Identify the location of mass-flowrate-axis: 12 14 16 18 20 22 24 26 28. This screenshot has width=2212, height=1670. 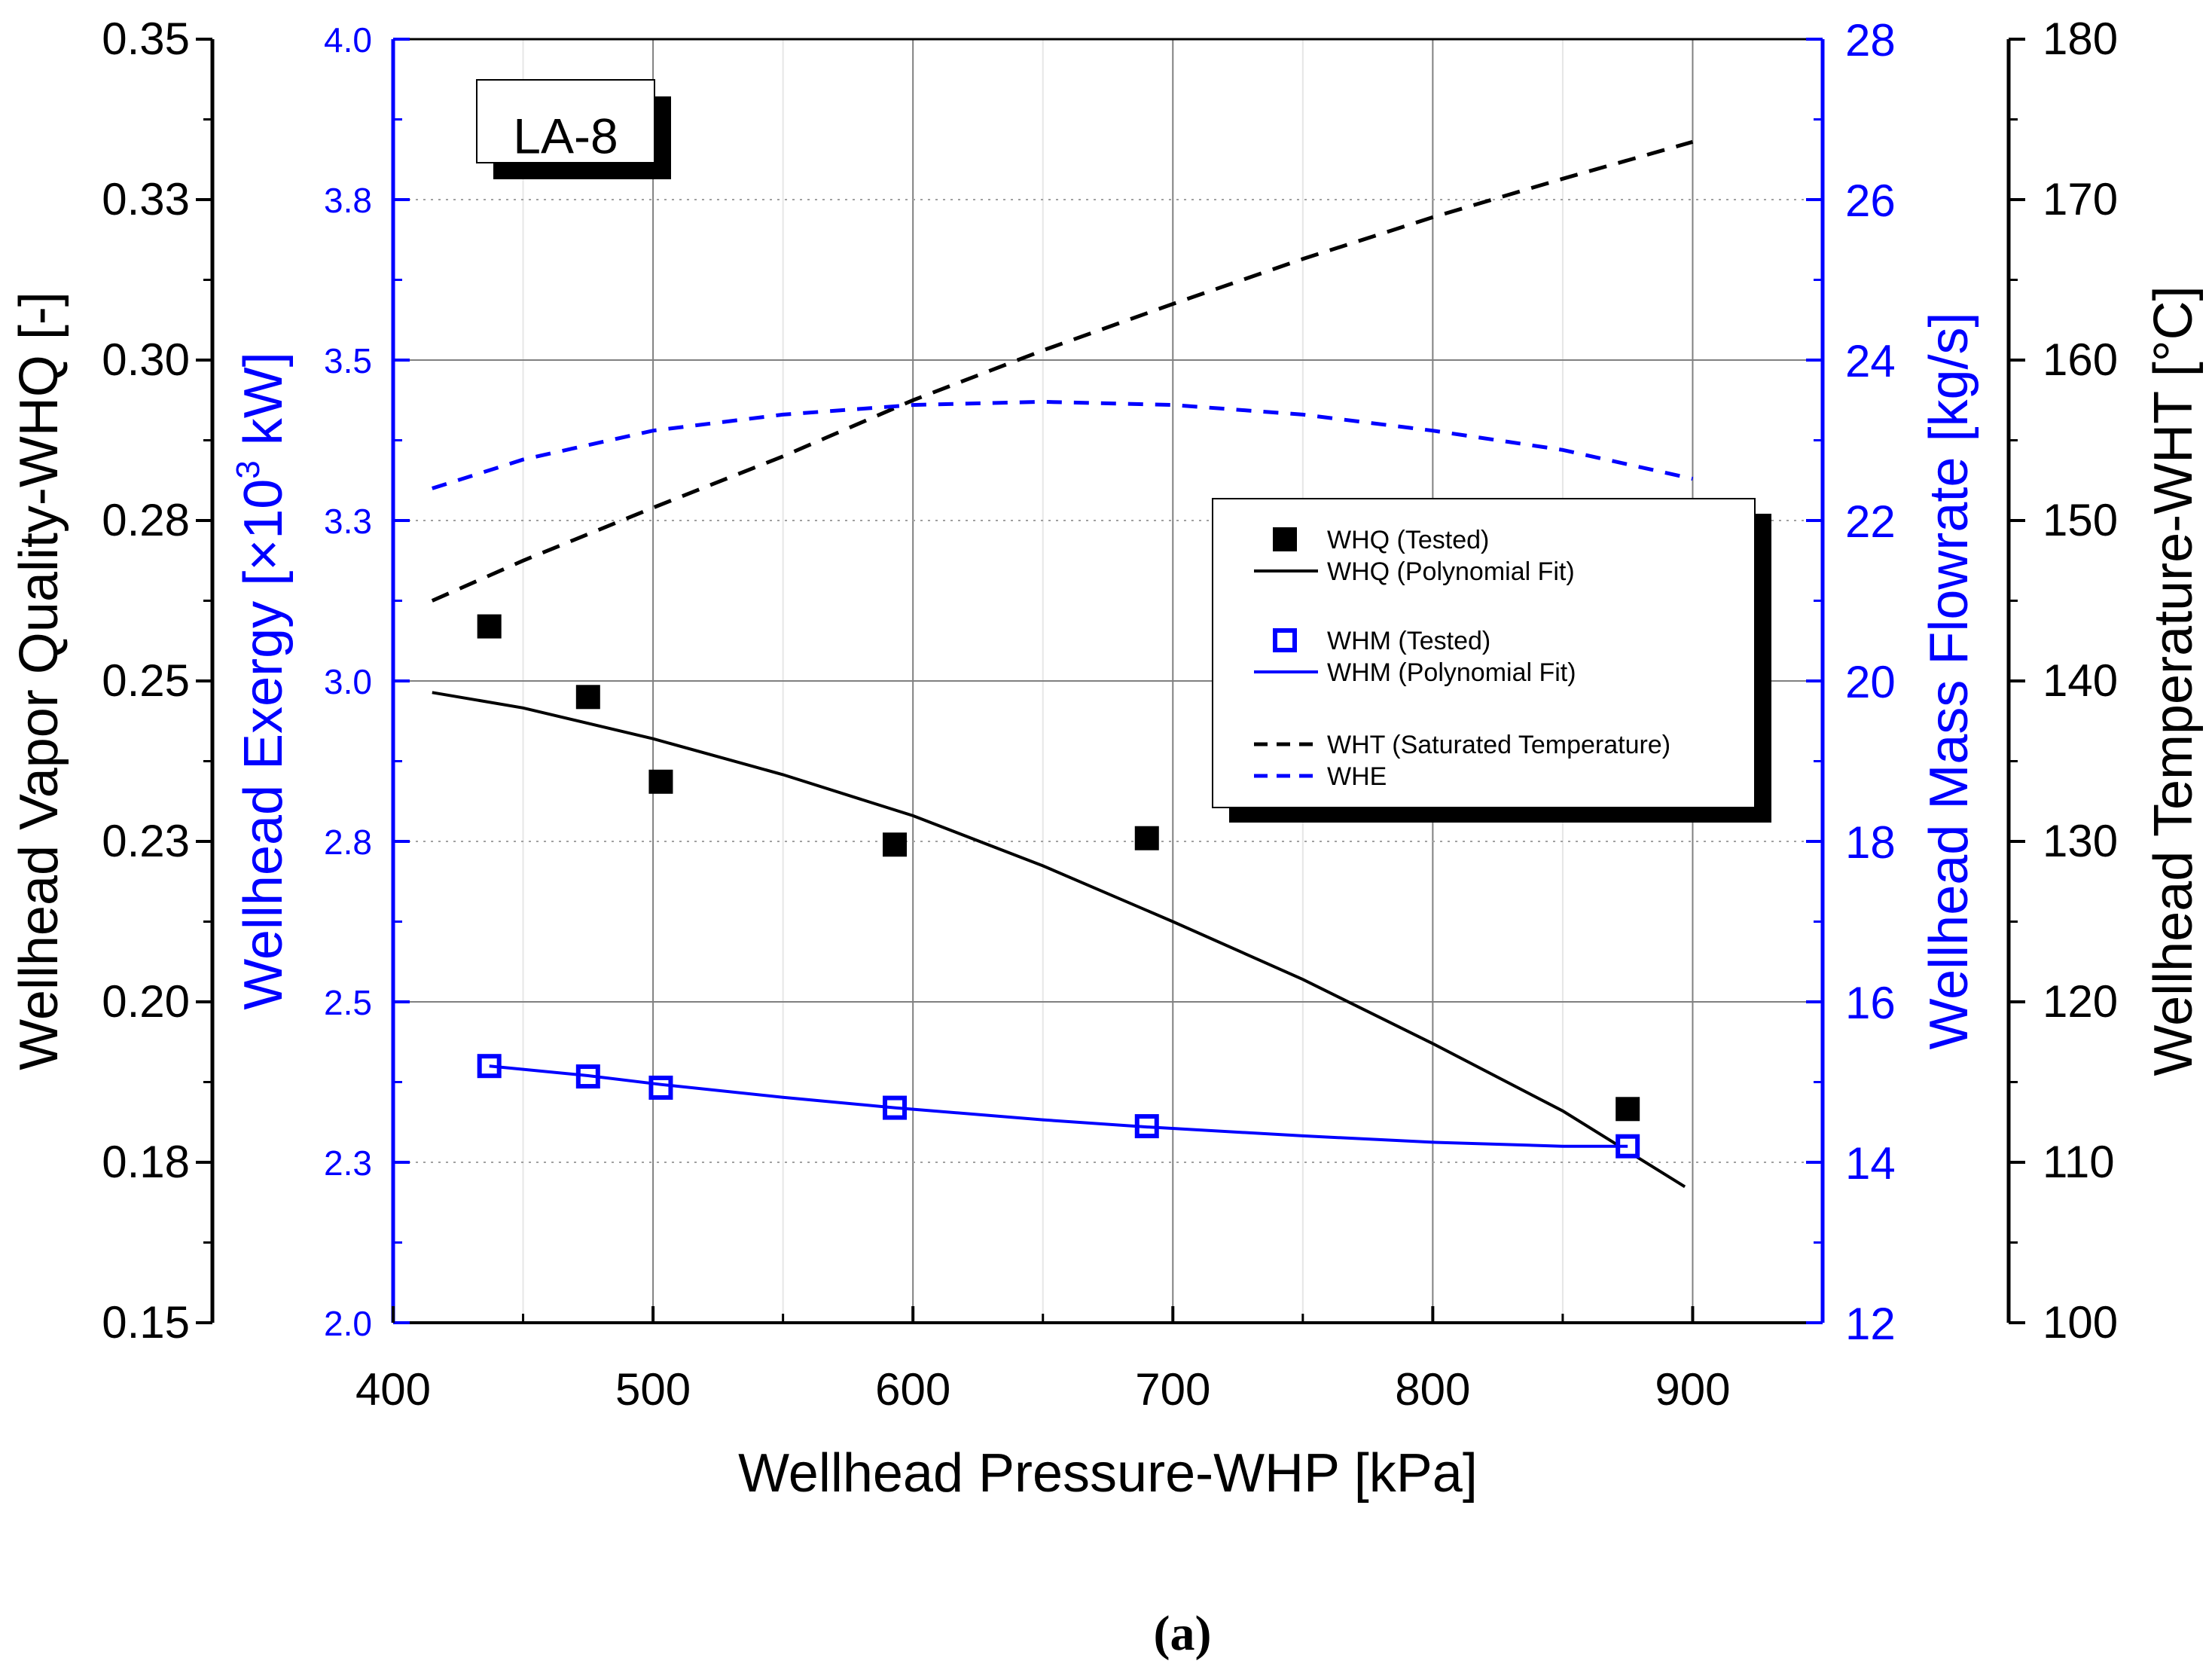
(1851, 682).